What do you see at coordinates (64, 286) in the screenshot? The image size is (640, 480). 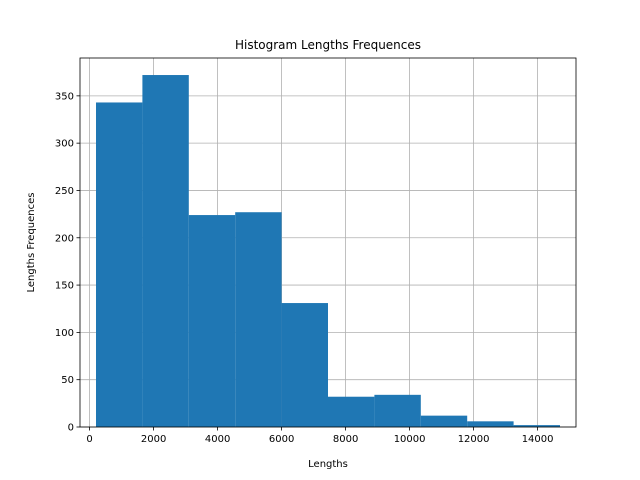 I see `y-tick-label: 150` at bounding box center [64, 286].